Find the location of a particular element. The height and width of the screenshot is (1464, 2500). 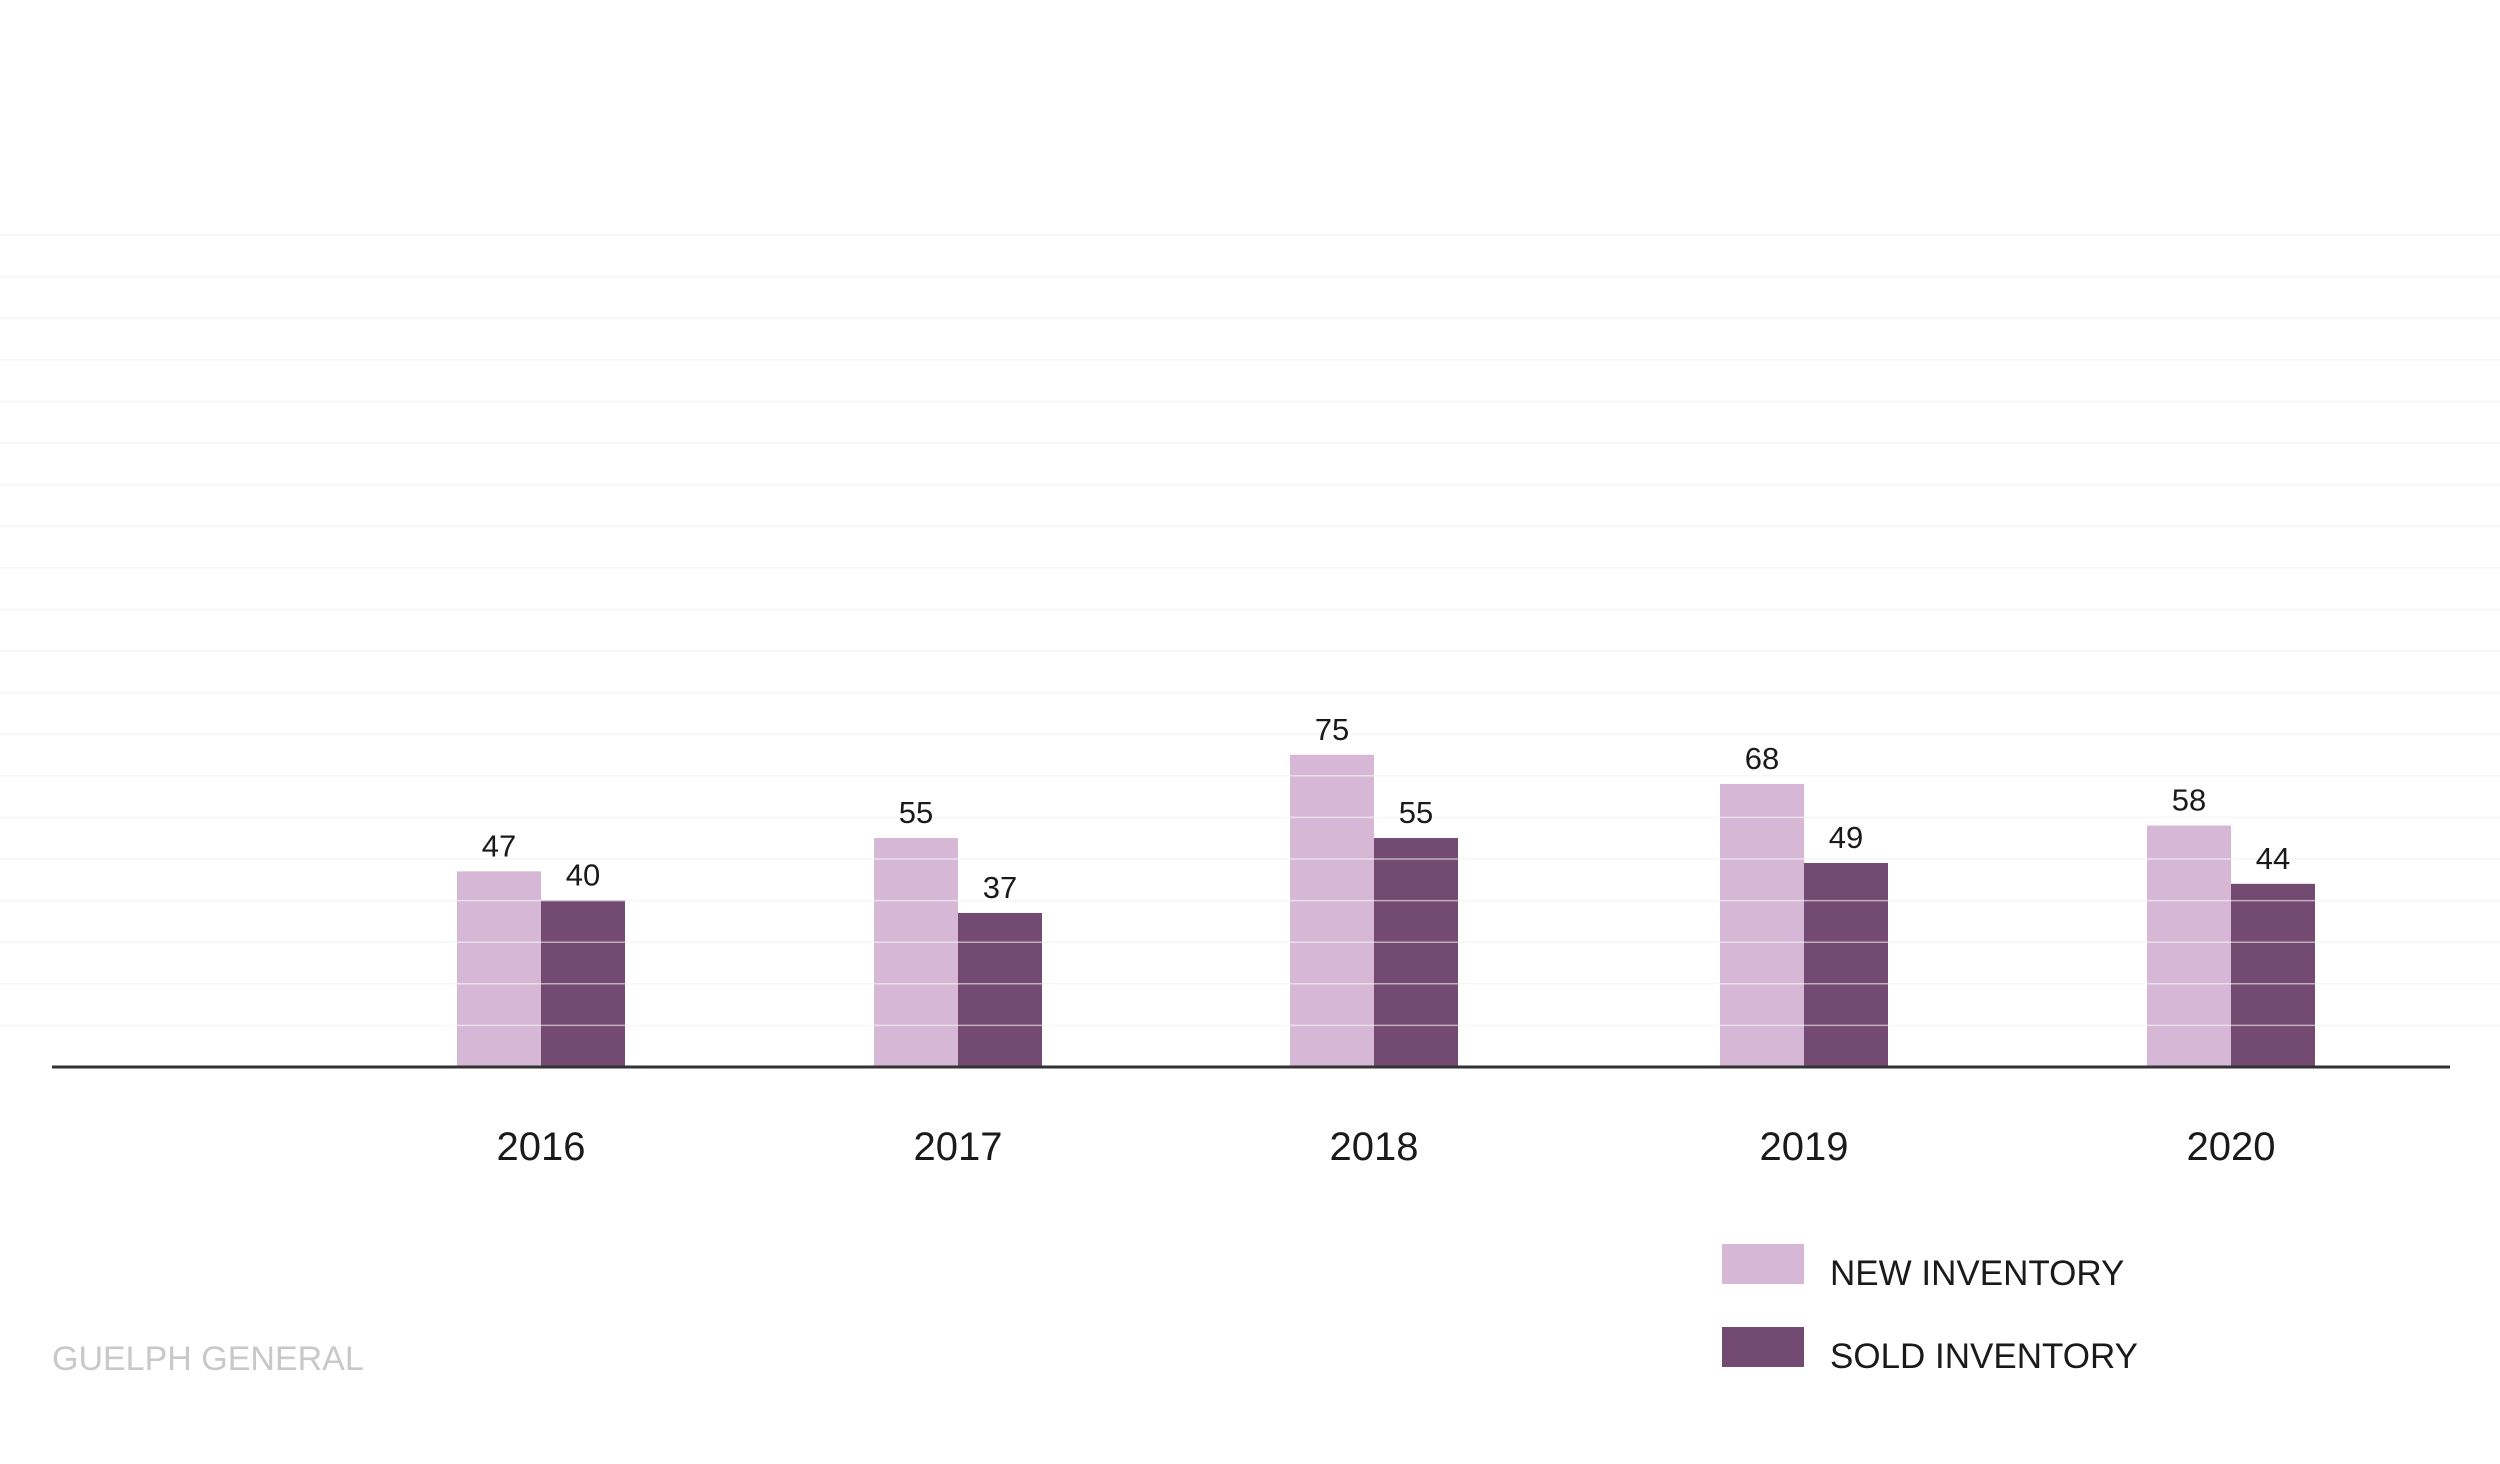

legend: NEW INVENTORY SOLD INVENTORY is located at coordinates (1930, 1310).